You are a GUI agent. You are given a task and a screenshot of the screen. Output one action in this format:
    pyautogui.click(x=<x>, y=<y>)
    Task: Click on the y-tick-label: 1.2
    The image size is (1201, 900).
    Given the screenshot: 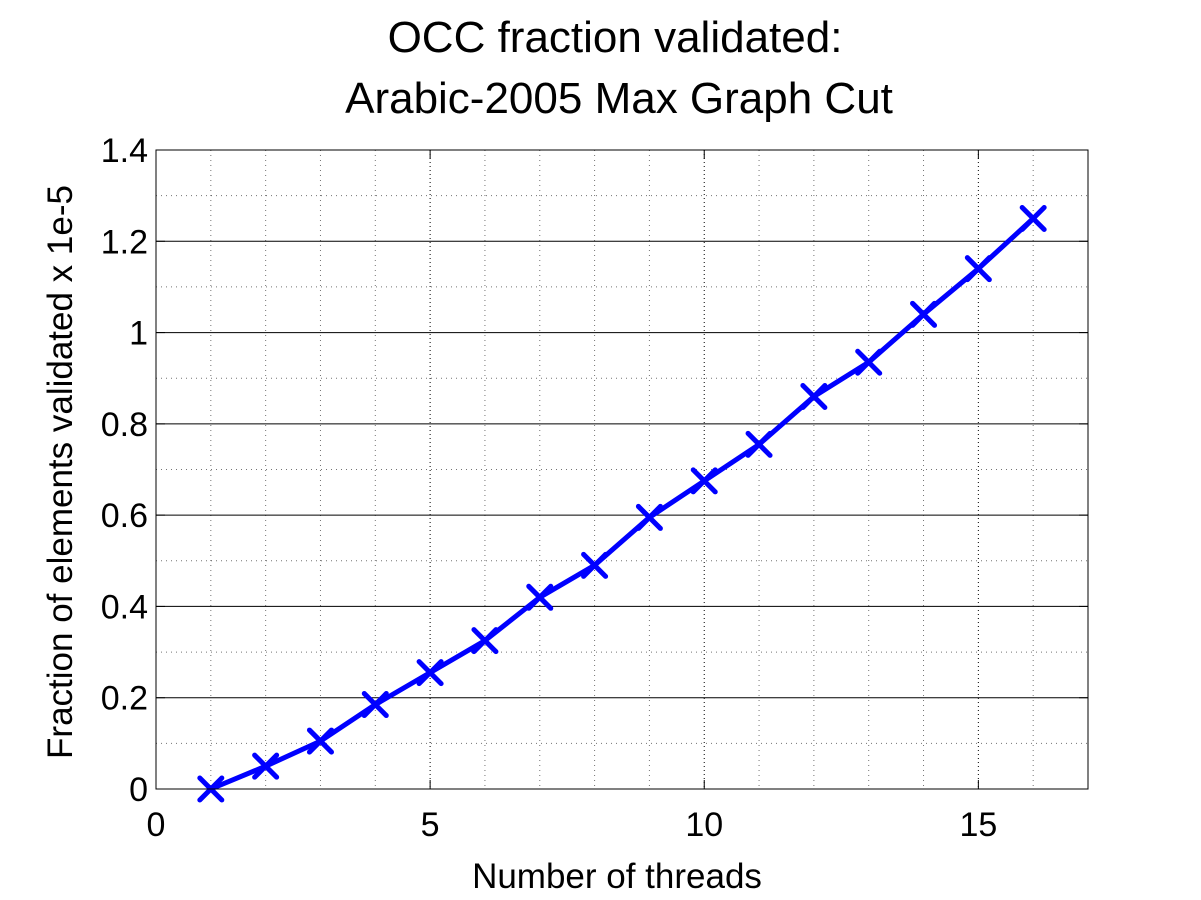 What is the action you would take?
    pyautogui.click(x=124, y=242)
    